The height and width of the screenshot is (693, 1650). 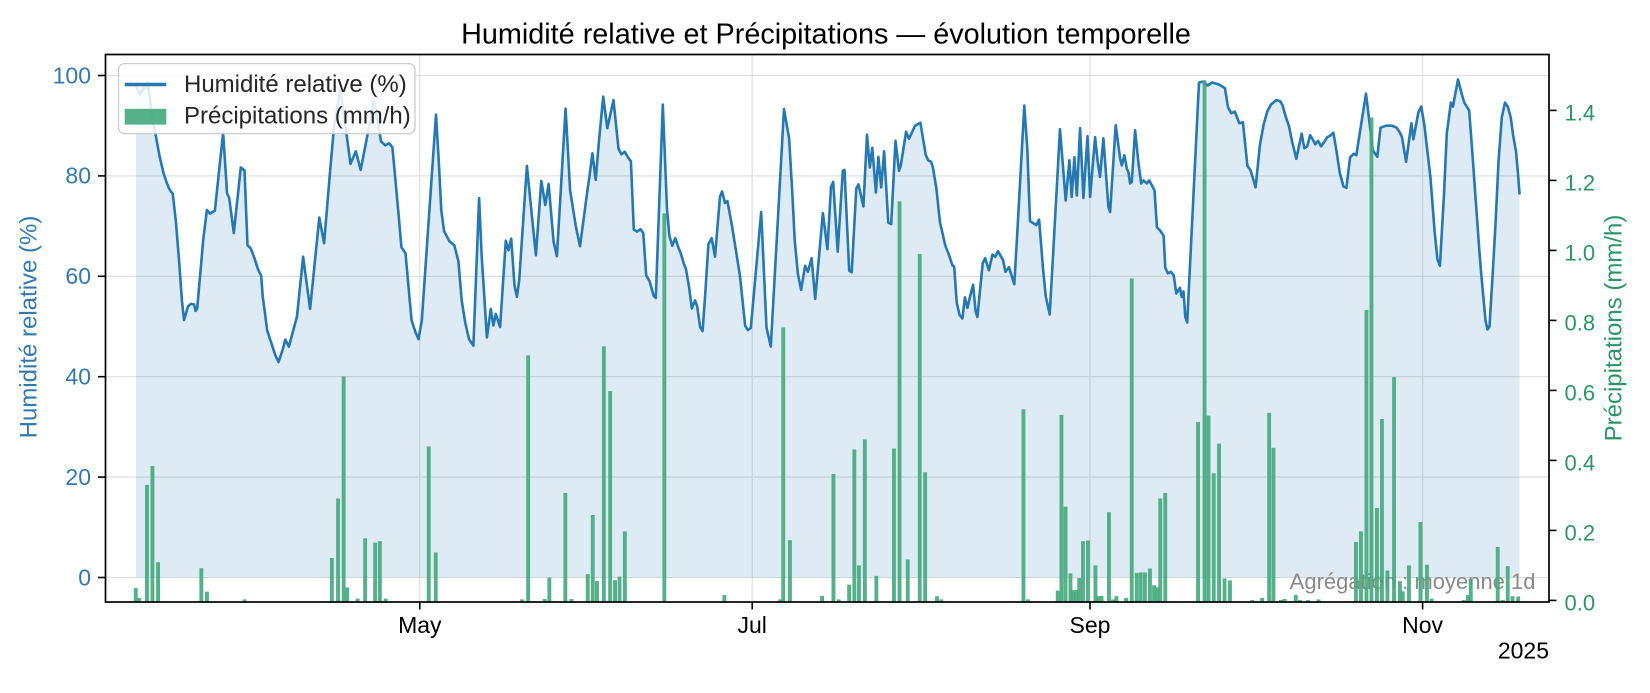 What do you see at coordinates (1580, 182) in the screenshot?
I see `svg-text: 1.2` at bounding box center [1580, 182].